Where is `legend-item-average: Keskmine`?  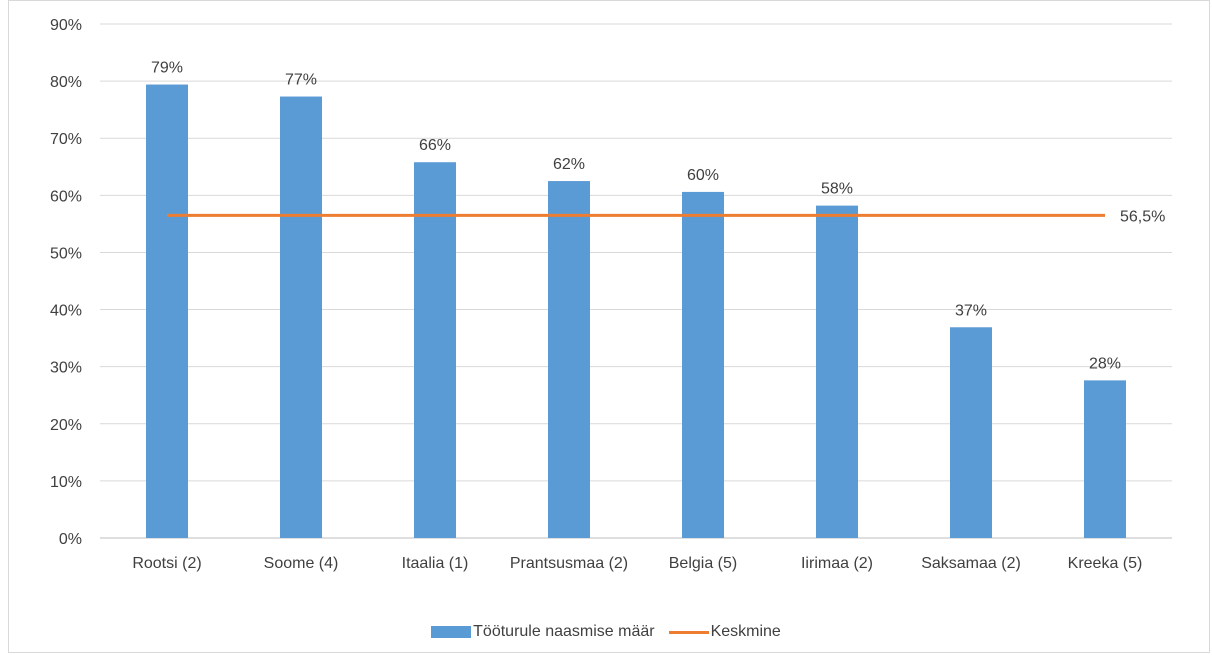
legend-item-average: Keskmine is located at coordinates (724, 632).